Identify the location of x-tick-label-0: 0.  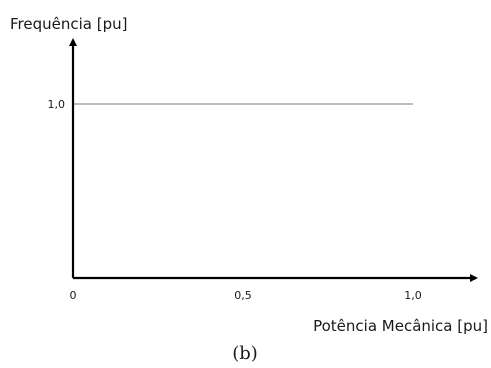
(73, 295).